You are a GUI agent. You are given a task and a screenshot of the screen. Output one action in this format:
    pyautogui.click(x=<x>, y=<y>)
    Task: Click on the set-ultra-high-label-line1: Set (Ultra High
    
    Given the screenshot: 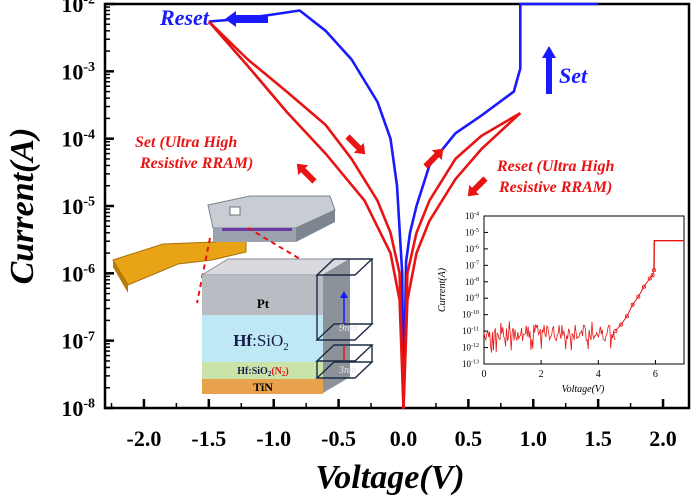 What is the action you would take?
    pyautogui.click(x=186, y=142)
    